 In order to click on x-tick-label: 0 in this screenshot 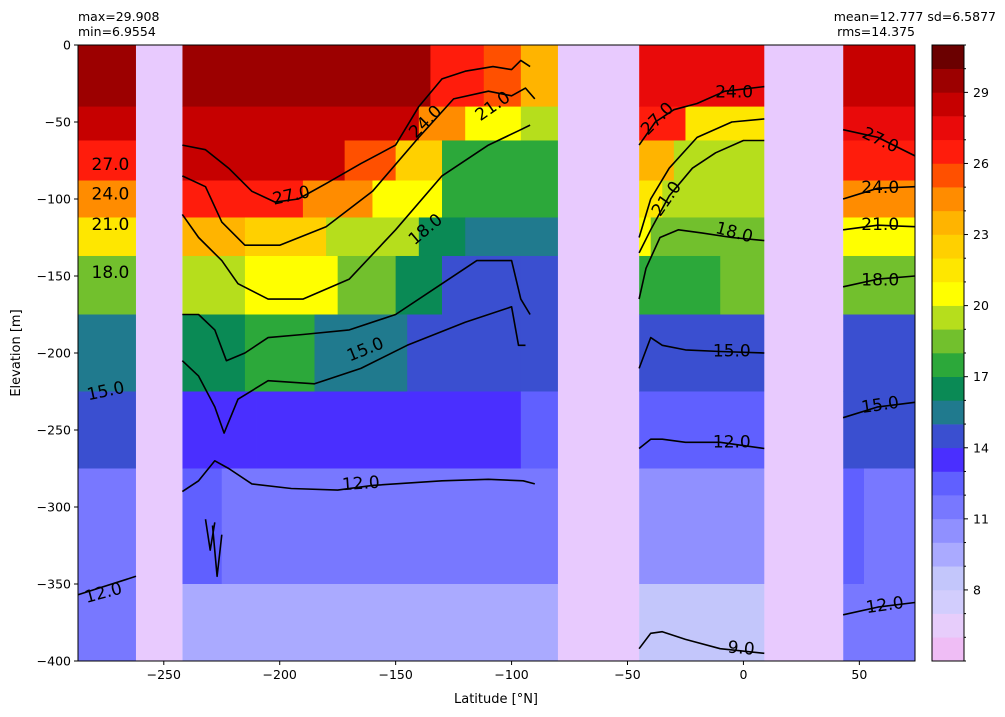, I will do `click(743, 674)`.